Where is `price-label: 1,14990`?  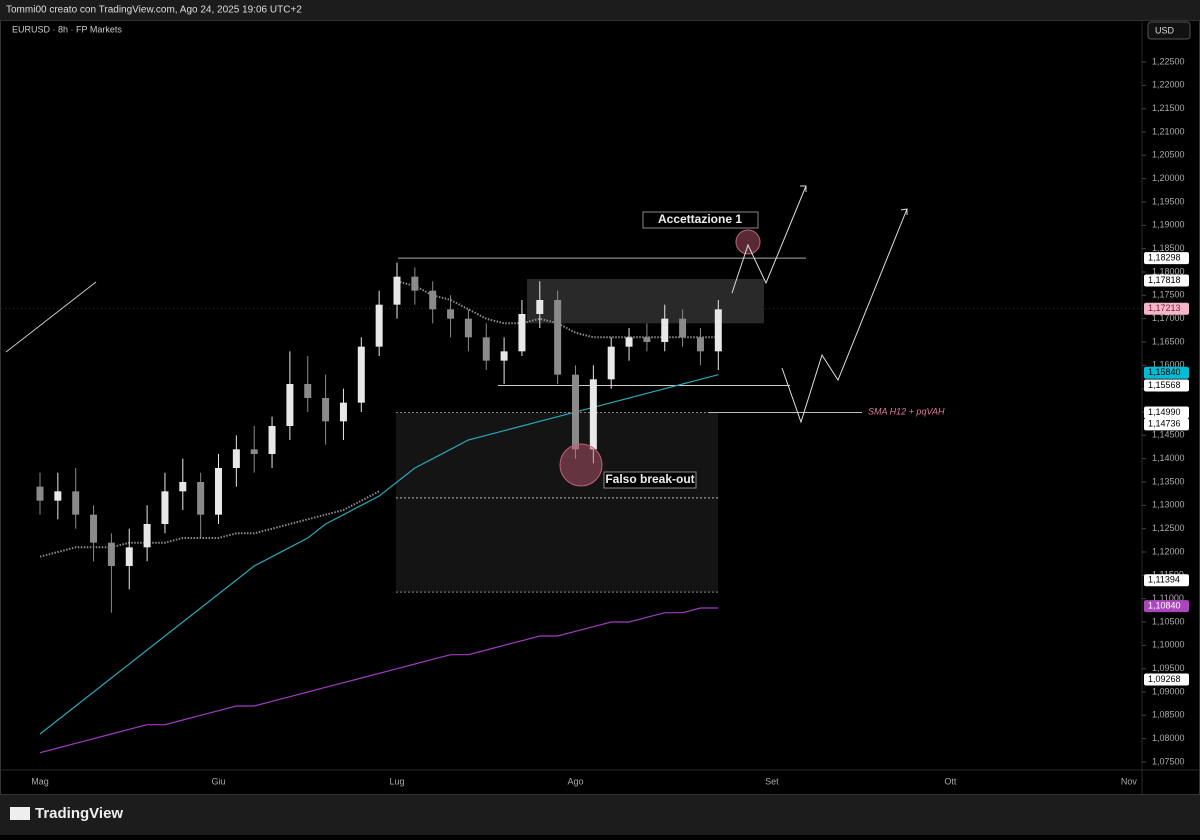 price-label: 1,14990 is located at coordinates (1164, 412).